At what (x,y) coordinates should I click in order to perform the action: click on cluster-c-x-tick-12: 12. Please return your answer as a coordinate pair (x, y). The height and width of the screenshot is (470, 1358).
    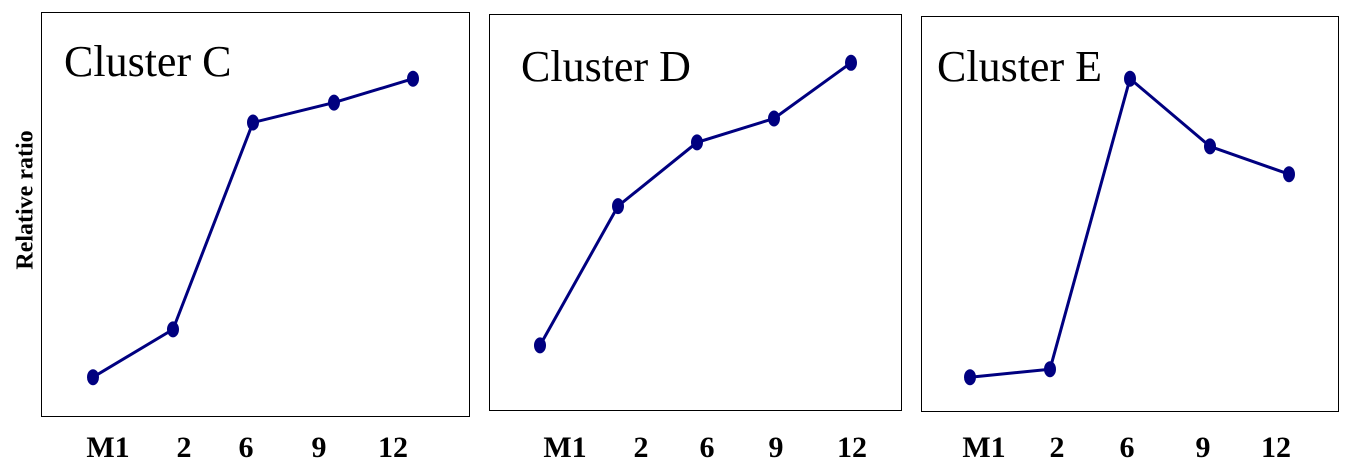
    Looking at the image, I should click on (393, 447).